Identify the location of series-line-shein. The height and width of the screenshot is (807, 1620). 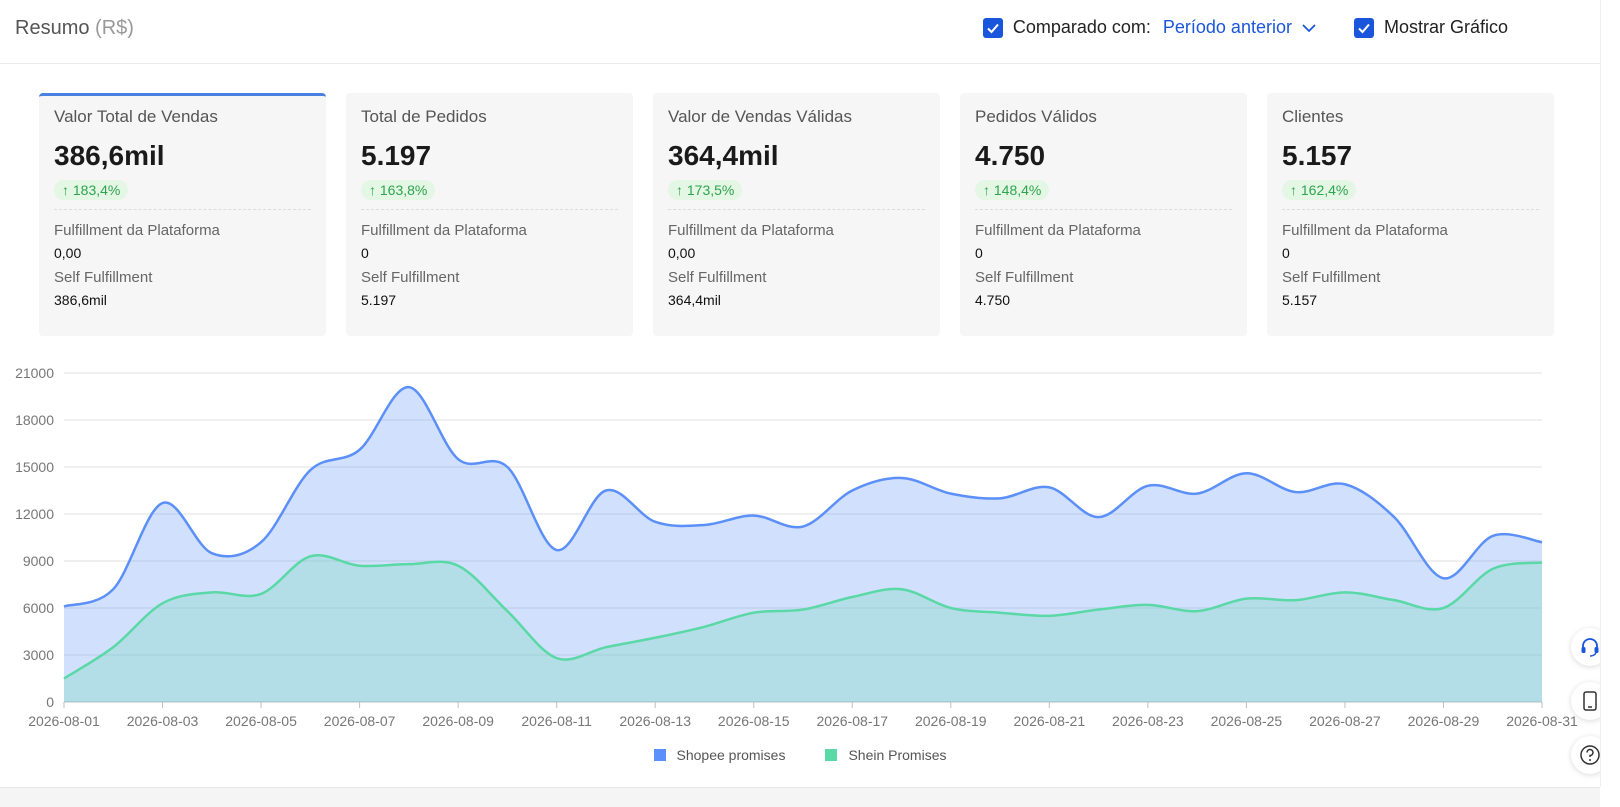
(803, 617).